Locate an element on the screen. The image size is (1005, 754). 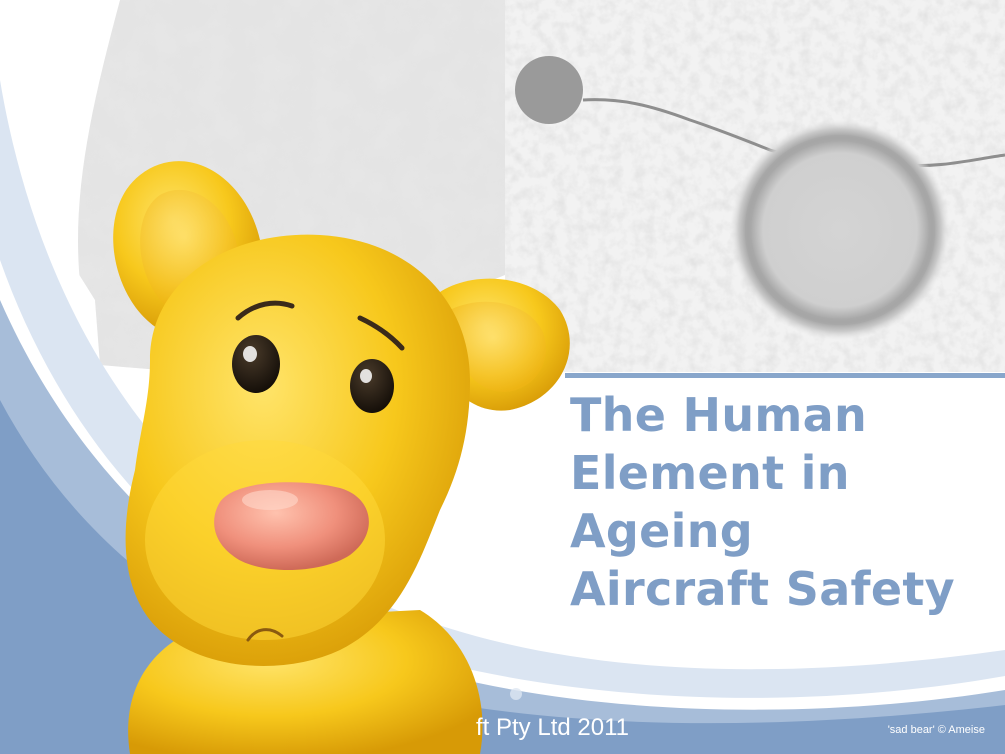
title-line-3: Ageing is located at coordinates (661, 531).